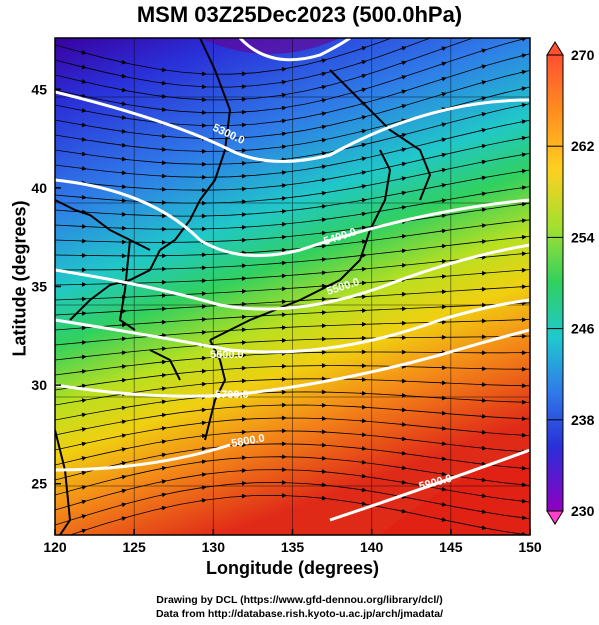 The image size is (599, 625). I want to click on colorbar-tick-label: 254, so click(583, 237).